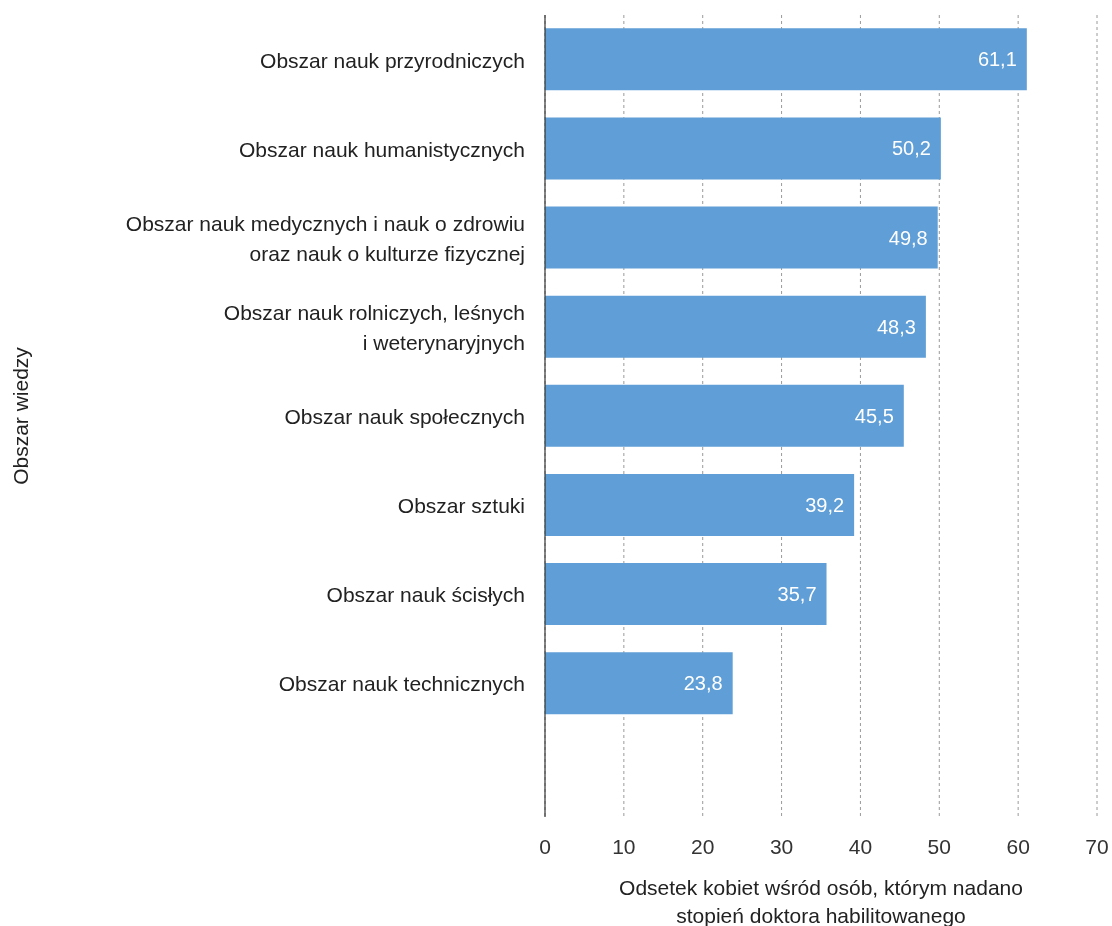  I want to click on data-label: 35,7, so click(797, 594).